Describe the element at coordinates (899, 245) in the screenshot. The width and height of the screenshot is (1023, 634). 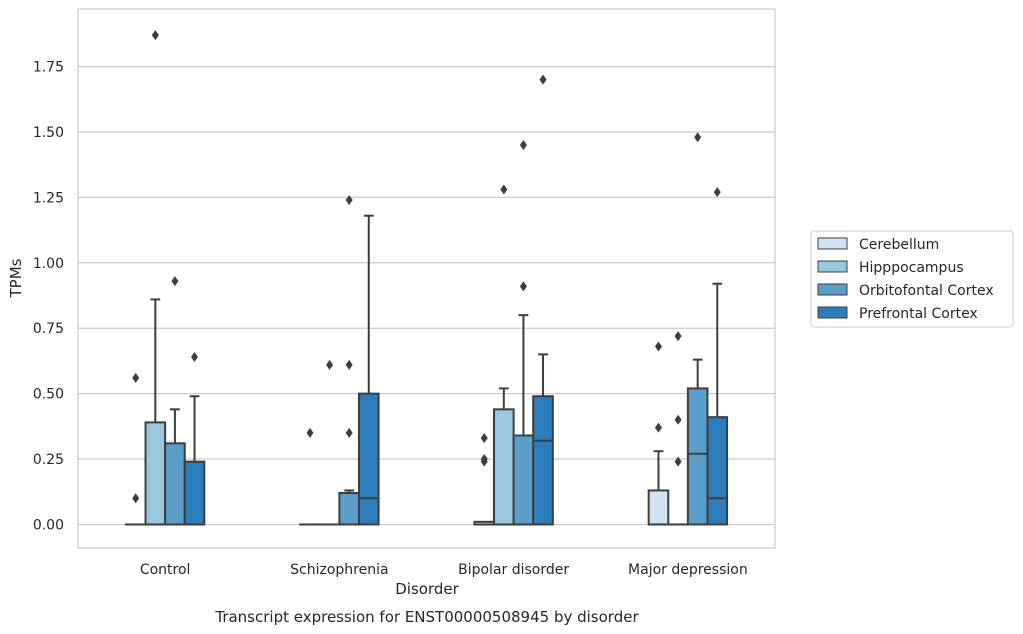
I see `legend-label: Cerebellum` at that location.